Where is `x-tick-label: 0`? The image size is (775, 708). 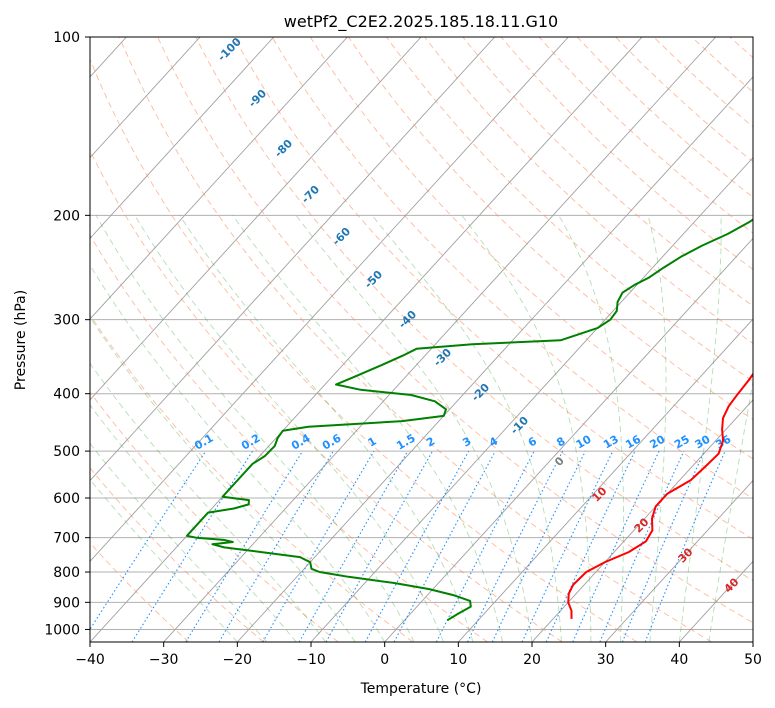
x-tick-label: 0 is located at coordinates (384, 660).